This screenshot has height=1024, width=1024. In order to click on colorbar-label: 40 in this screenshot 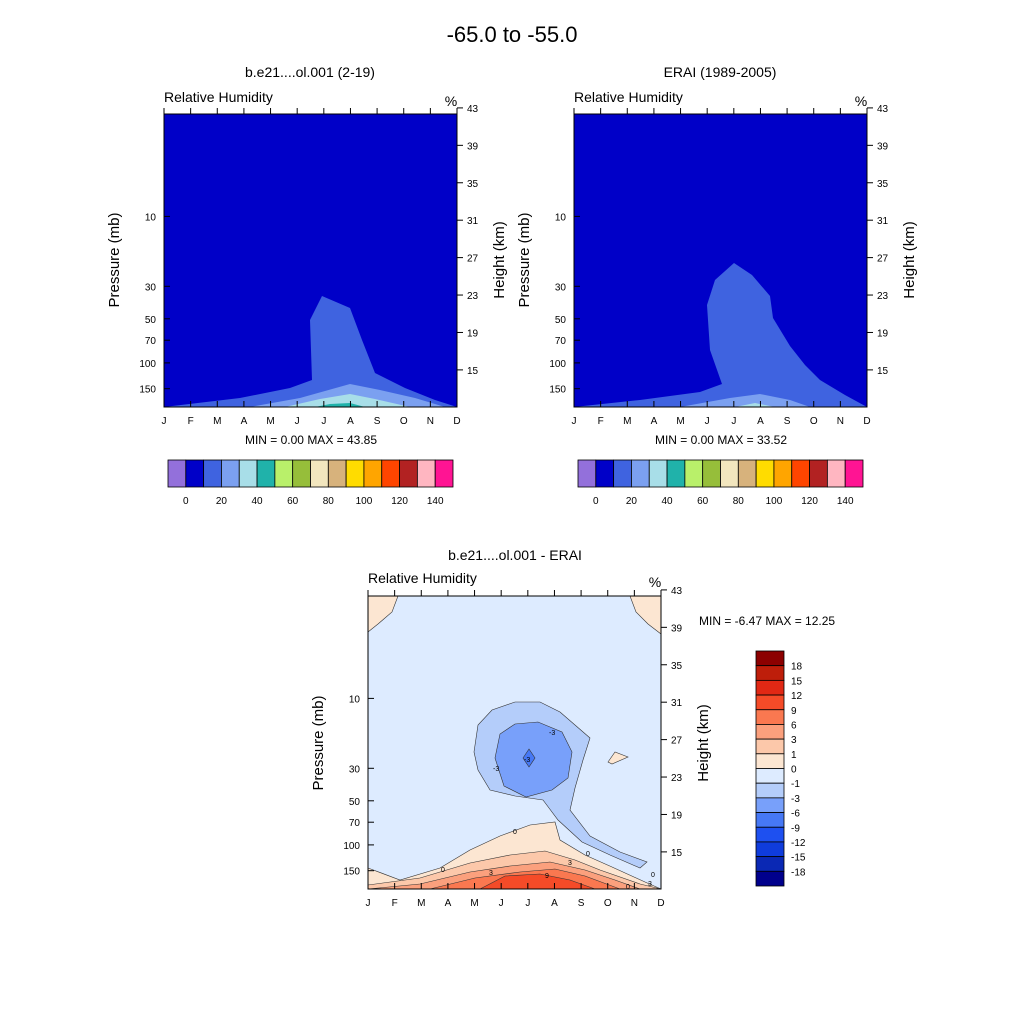, I will do `click(668, 501)`.